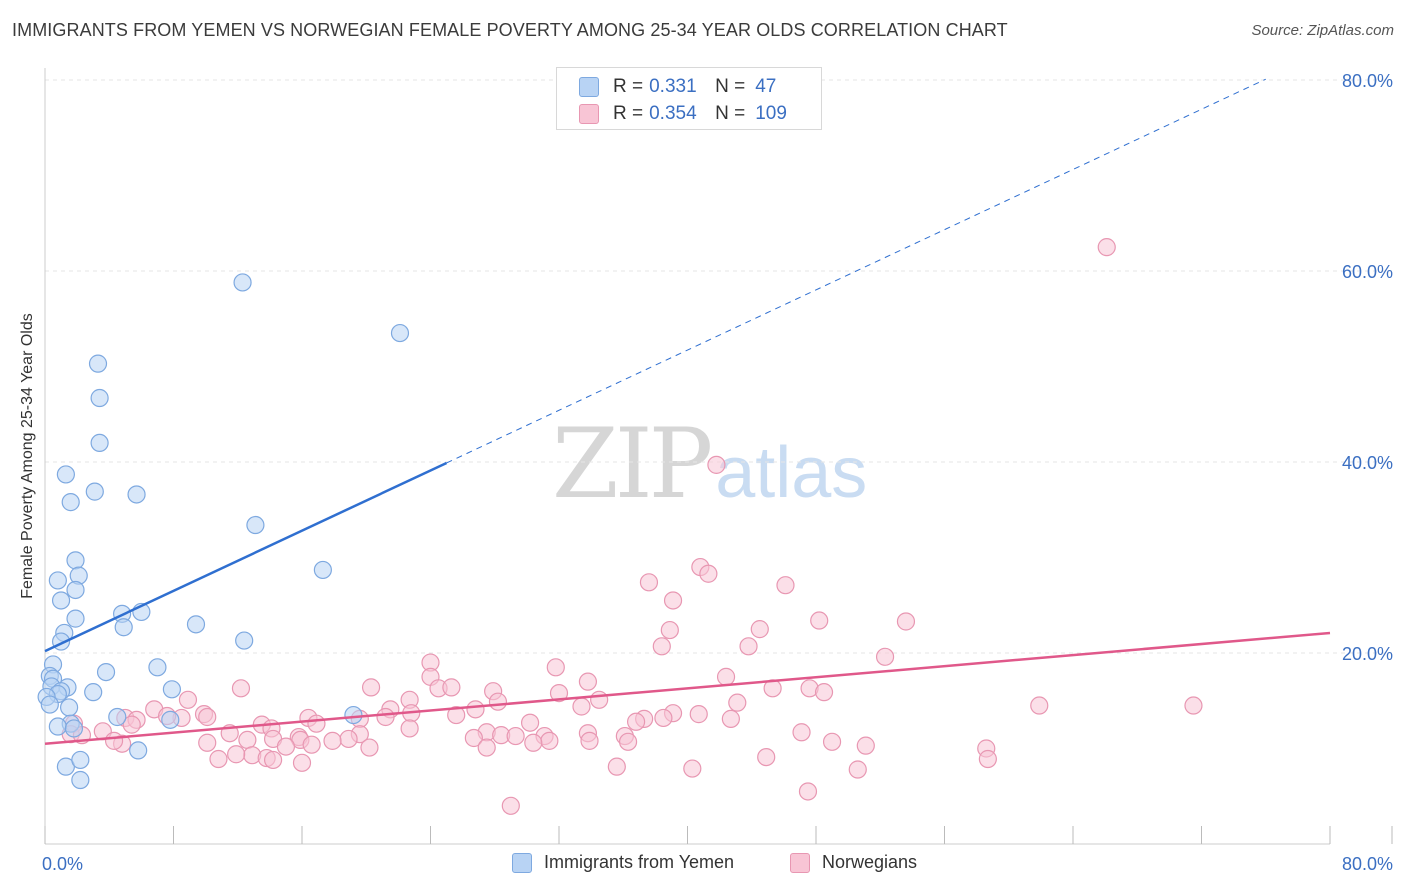 The image size is (1406, 892). What do you see at coordinates (673, 113) in the screenshot?
I see `legend-r-value: 0.354` at bounding box center [673, 113].